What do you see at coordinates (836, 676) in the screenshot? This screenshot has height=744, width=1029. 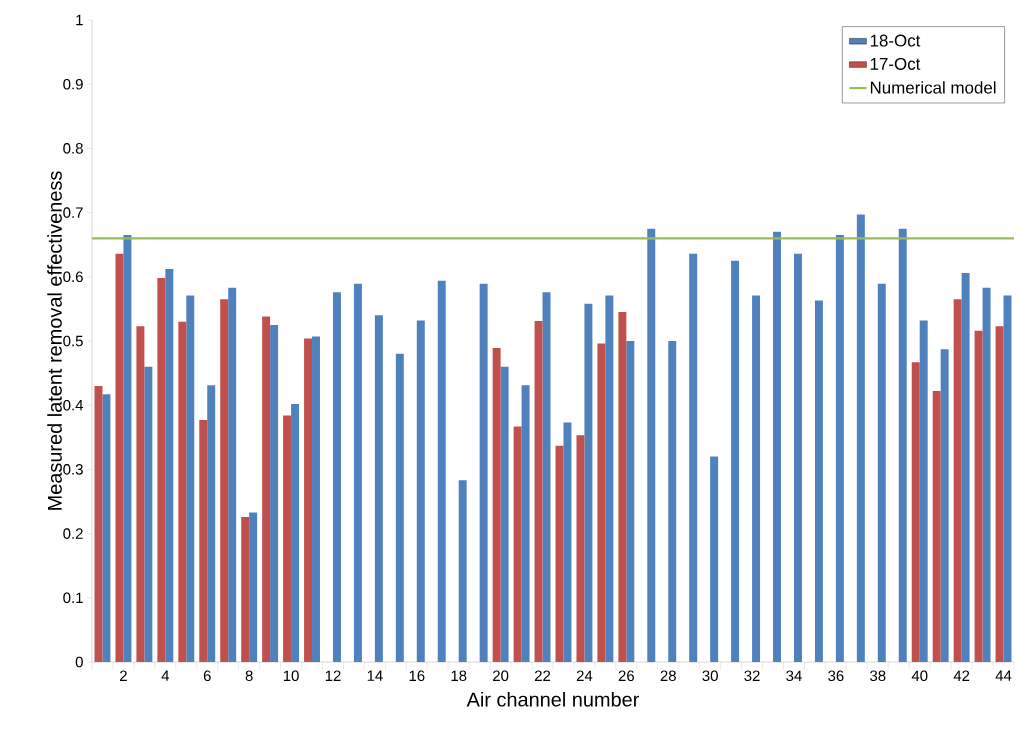 I see `x-tick-label: 36` at bounding box center [836, 676].